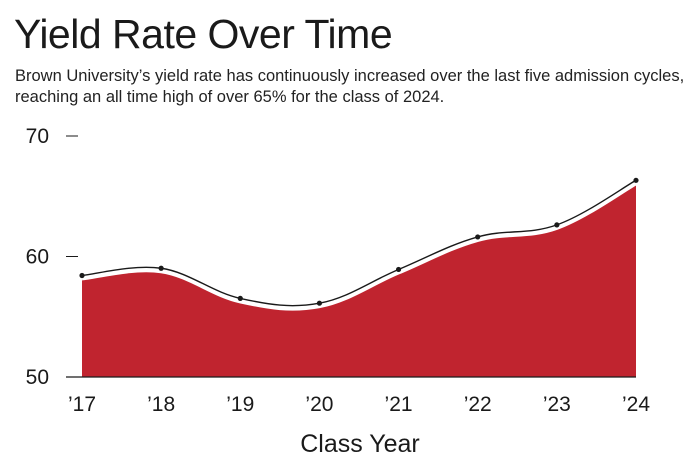 Image resolution: width=693 pixels, height=461 pixels. What do you see at coordinates (557, 404) in the screenshot?
I see `x-tick-label-6: ’23` at bounding box center [557, 404].